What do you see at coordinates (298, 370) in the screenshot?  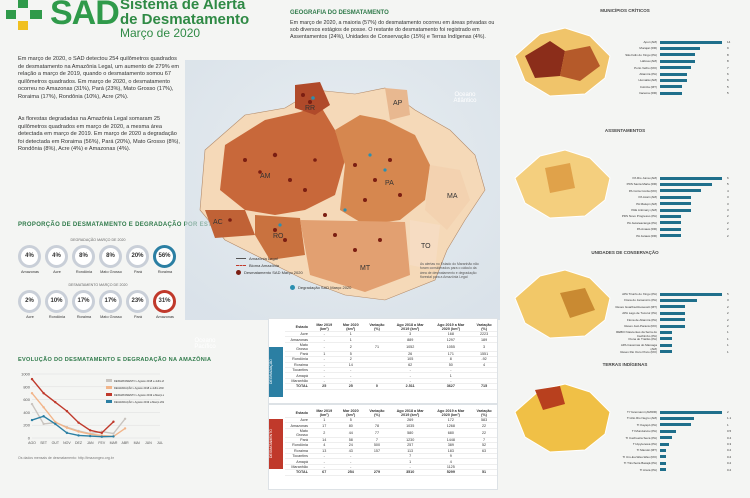 I see `table-cell: Tocantins` at bounding box center [298, 370].